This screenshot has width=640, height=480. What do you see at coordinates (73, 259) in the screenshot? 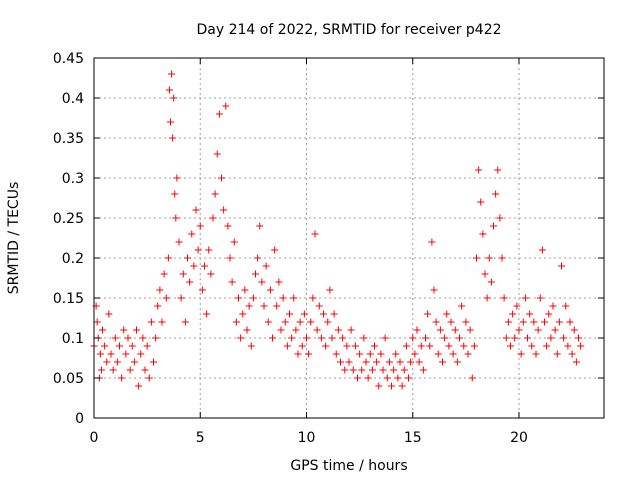
I see `y-tick-label: 0.2` at bounding box center [73, 259].